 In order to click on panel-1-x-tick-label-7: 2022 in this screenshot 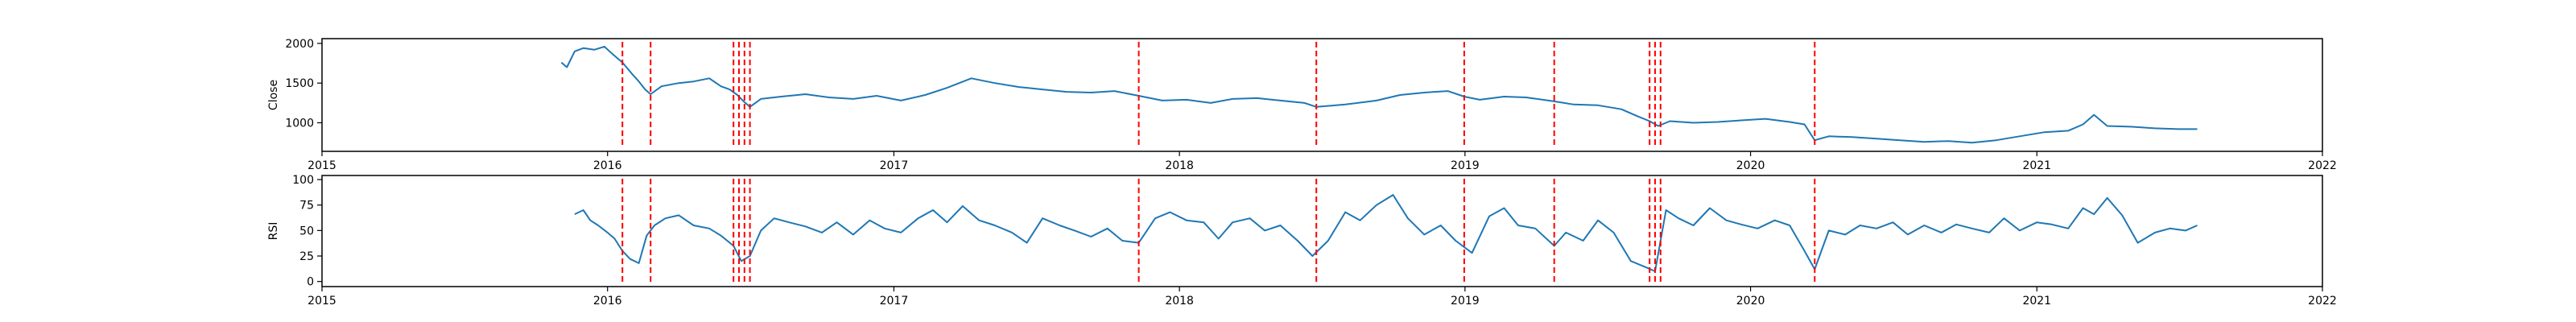, I will do `click(2322, 301)`.